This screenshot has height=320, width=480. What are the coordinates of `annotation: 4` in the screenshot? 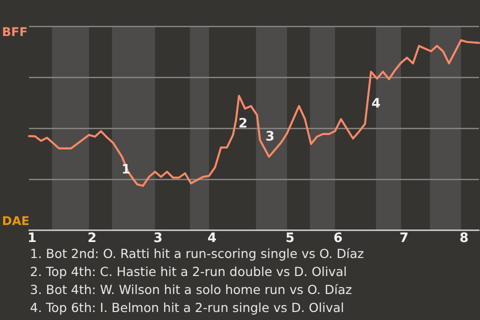 It's located at (376, 104).